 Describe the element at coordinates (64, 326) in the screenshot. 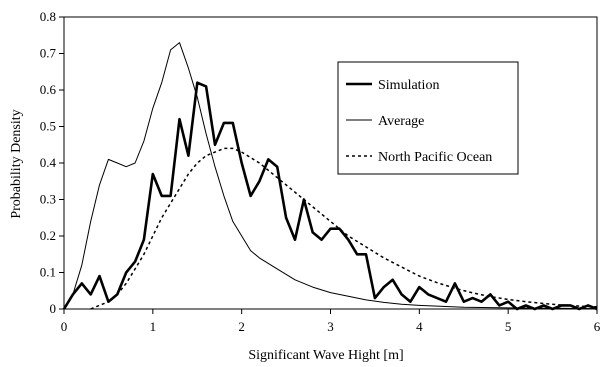

I see `x-tick-label: 0` at that location.